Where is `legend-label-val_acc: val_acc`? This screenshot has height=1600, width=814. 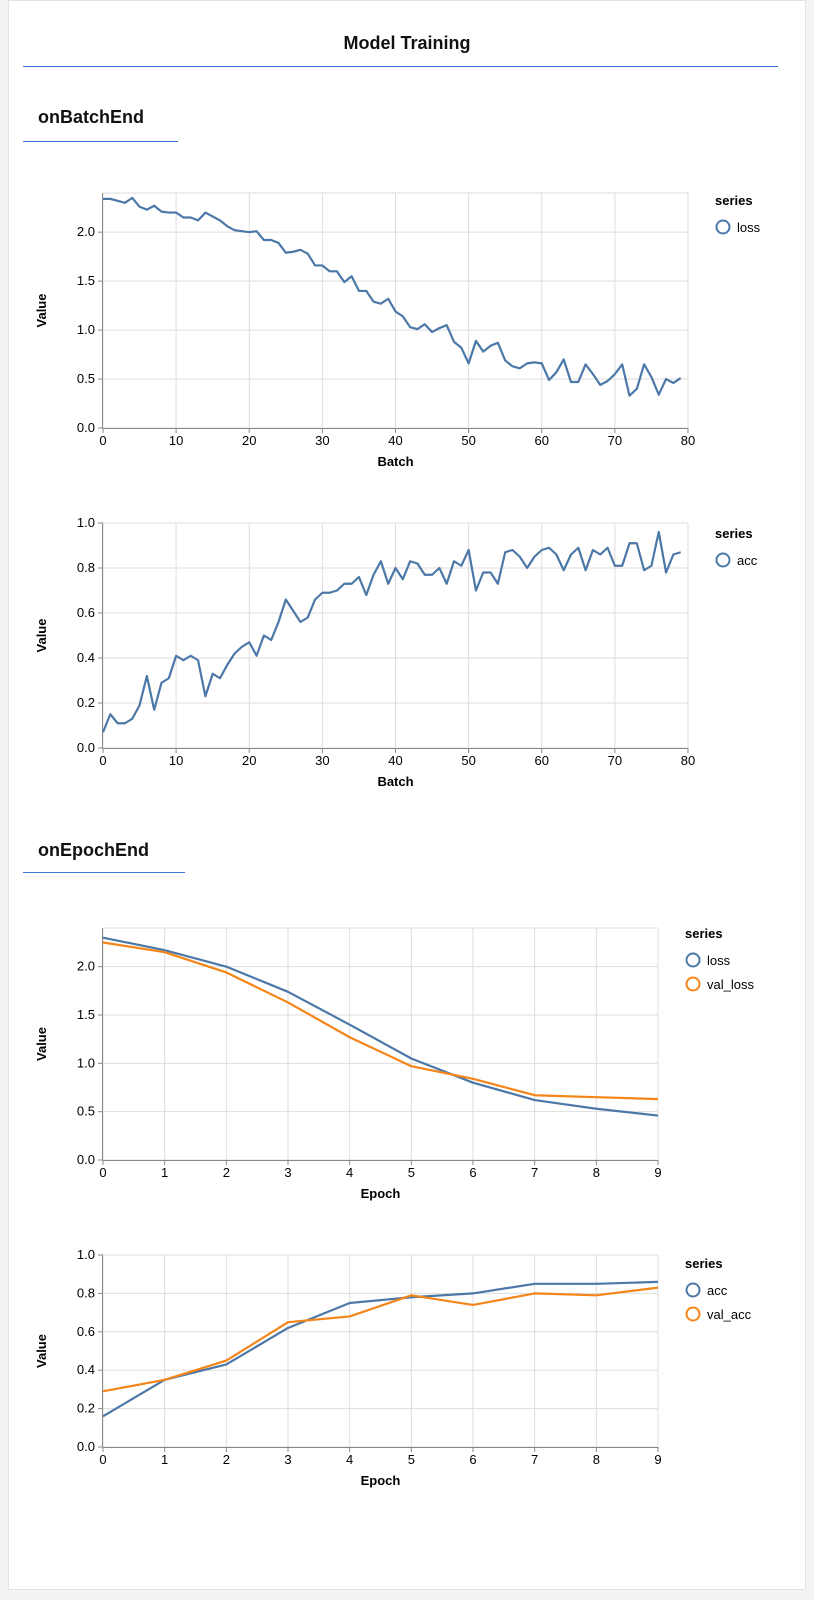 legend-label-val_acc: val_acc is located at coordinates (729, 1314).